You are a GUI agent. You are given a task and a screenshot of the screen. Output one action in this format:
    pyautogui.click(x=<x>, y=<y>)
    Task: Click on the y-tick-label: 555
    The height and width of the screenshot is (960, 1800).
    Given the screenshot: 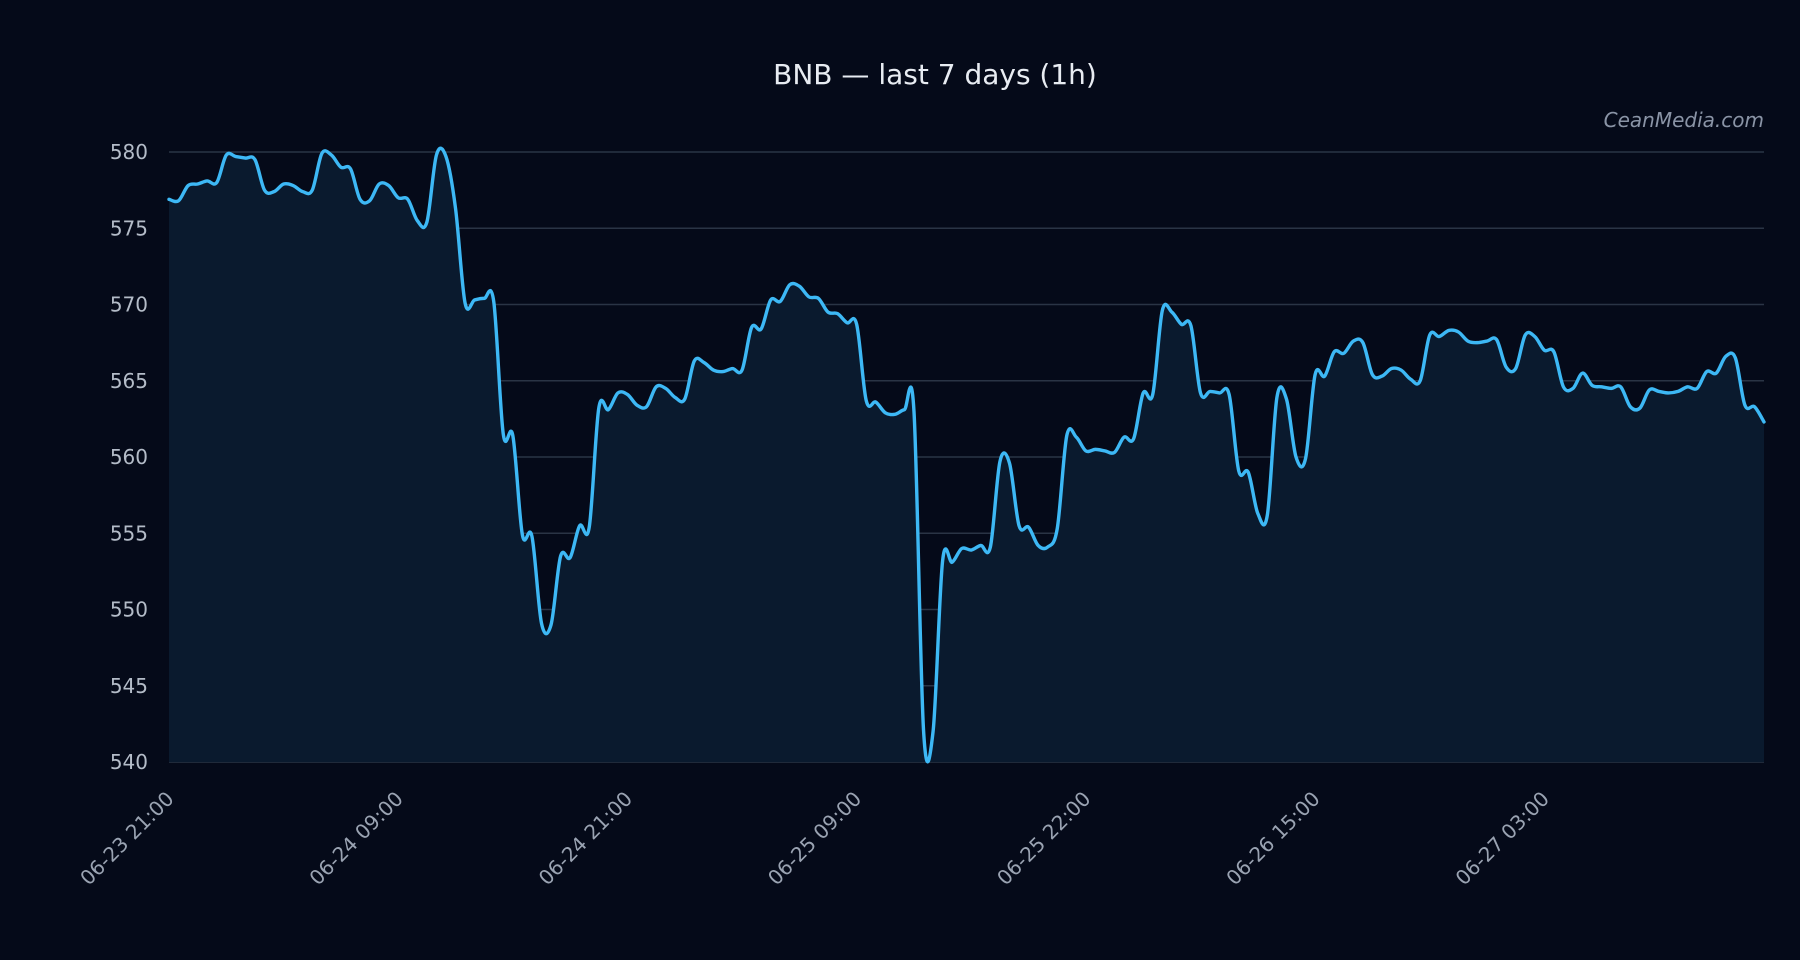 What is the action you would take?
    pyautogui.click(x=129, y=533)
    